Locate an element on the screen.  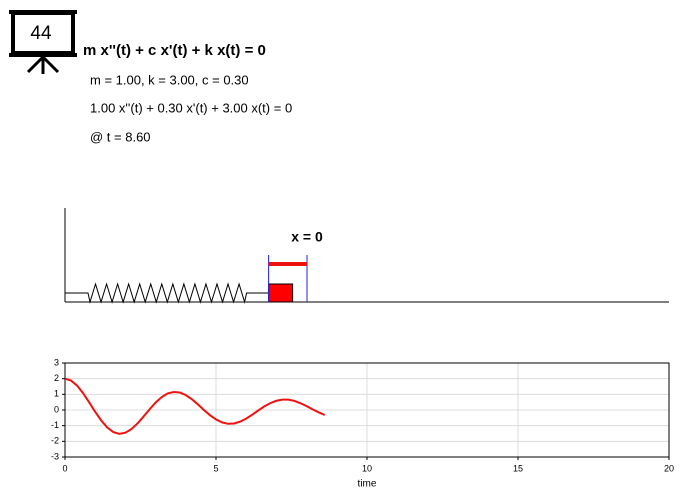
data-line is located at coordinates (195, 406).